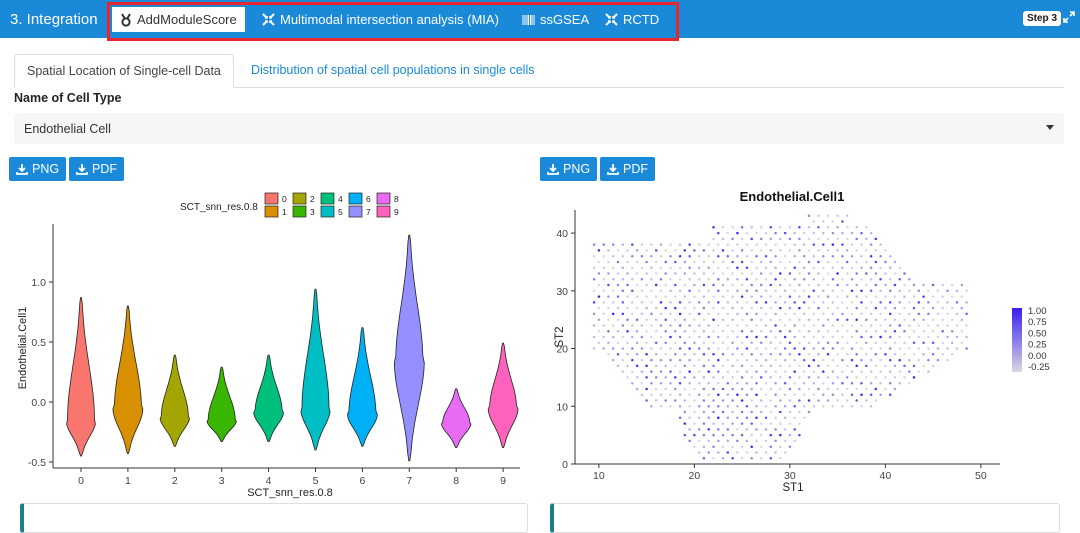  What do you see at coordinates (1069, 17) in the screenshot?
I see `expand-icon` at bounding box center [1069, 17].